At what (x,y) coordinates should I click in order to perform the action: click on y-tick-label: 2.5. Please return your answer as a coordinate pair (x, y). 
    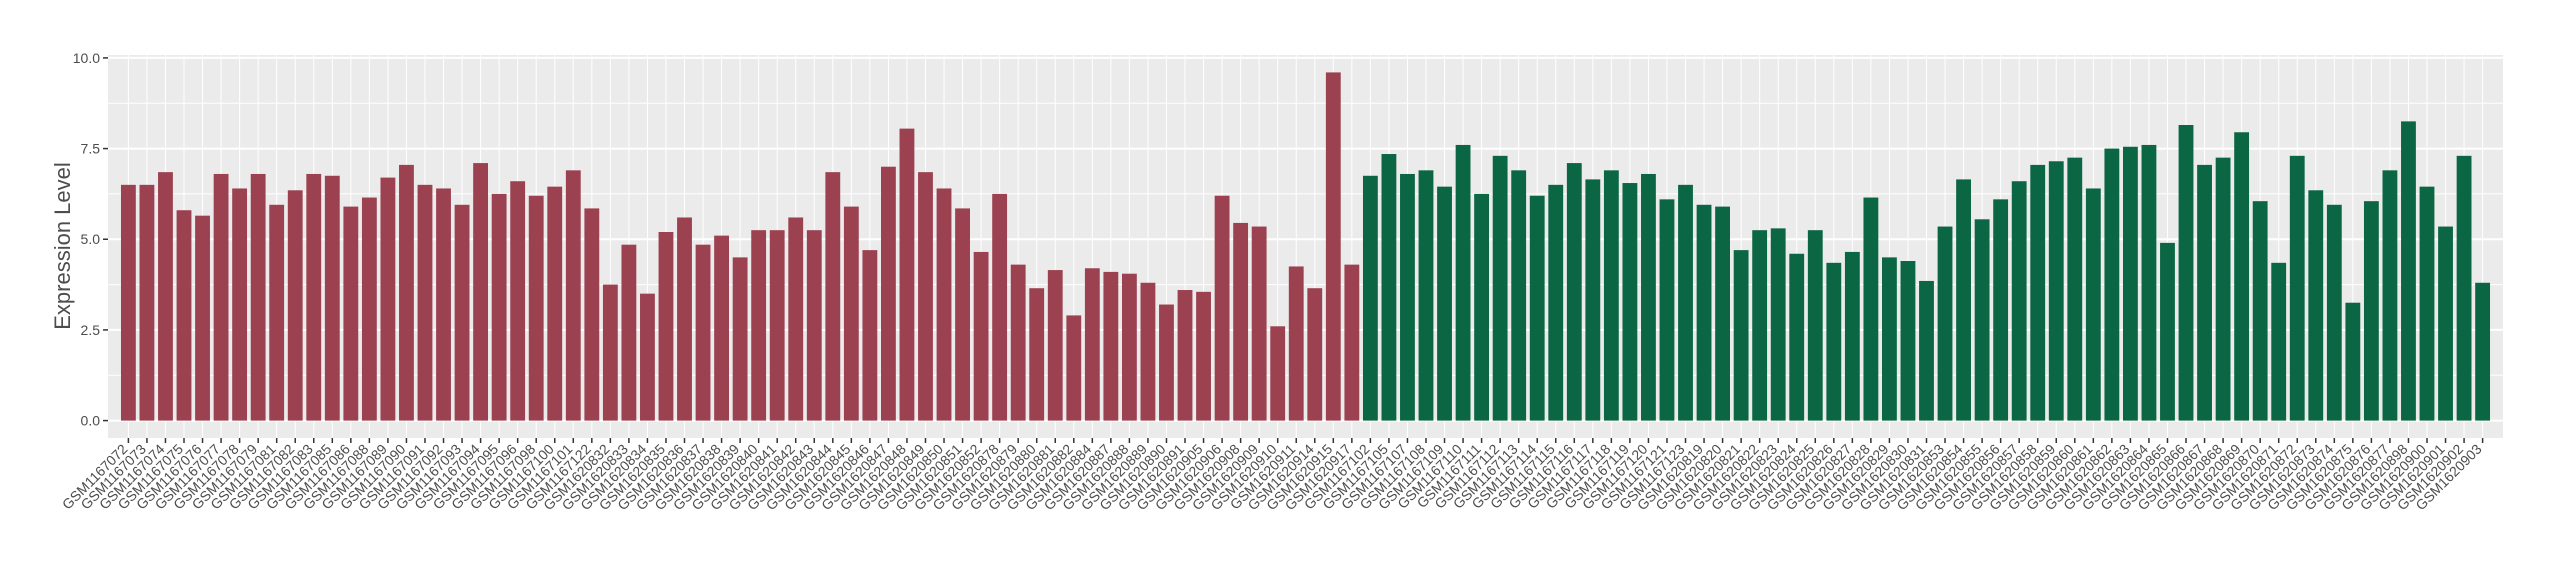
    Looking at the image, I should click on (91, 330).